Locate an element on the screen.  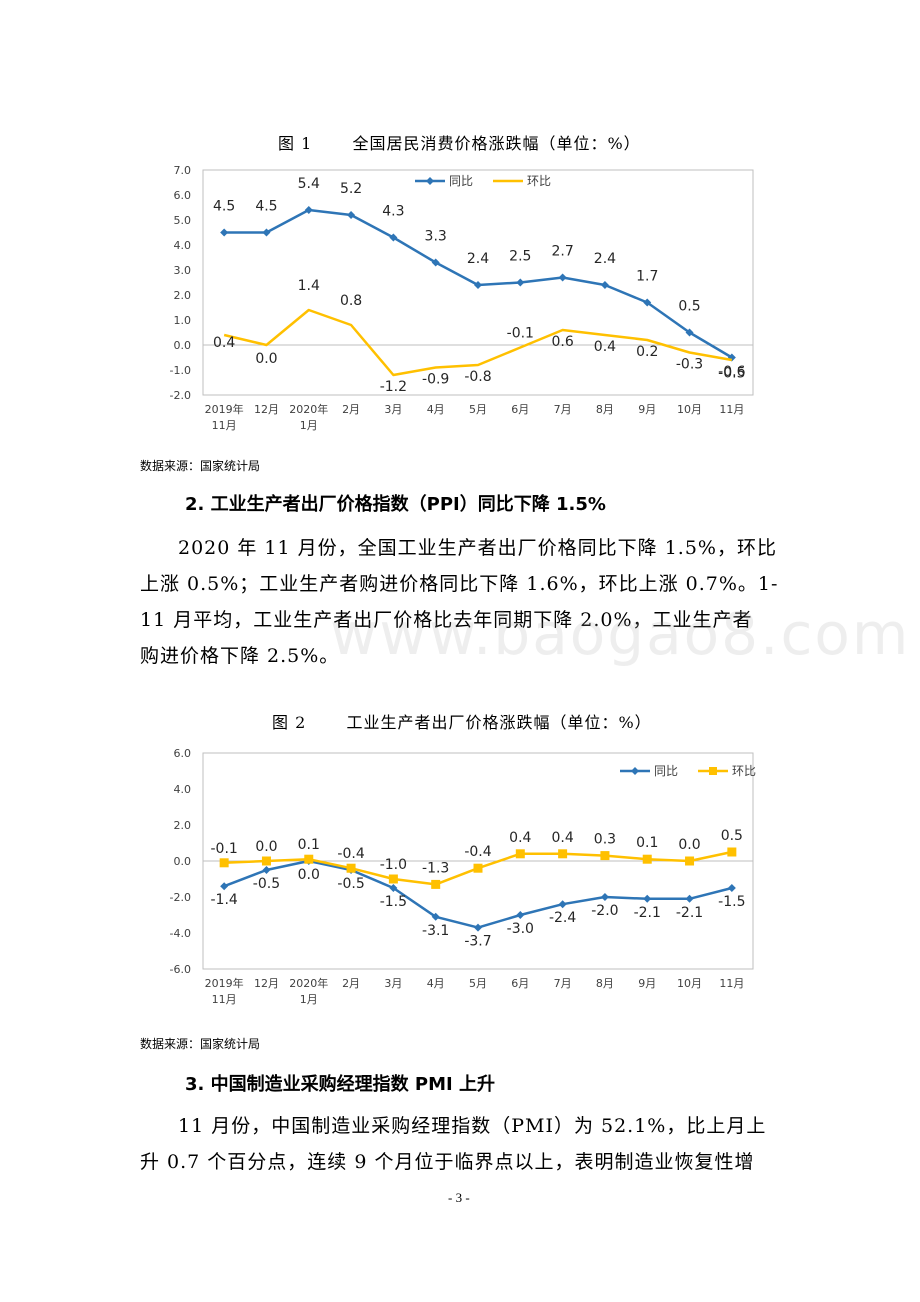
y-tick-label: 2.0 is located at coordinates (183, 825).